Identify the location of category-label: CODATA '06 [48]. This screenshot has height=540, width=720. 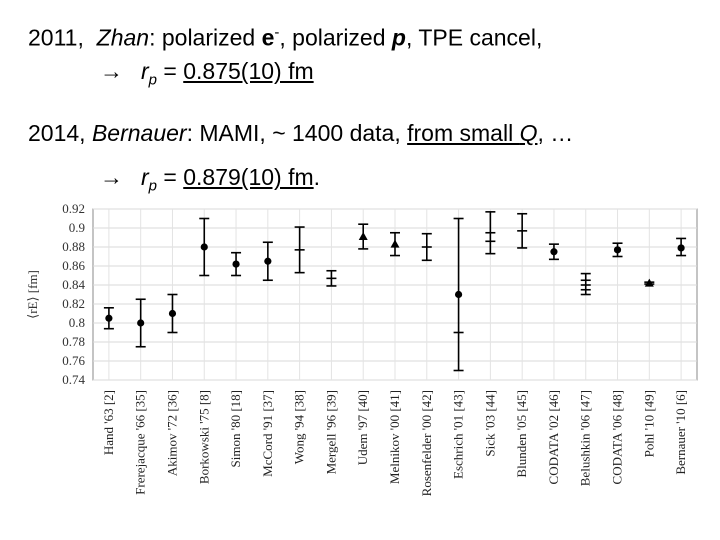
(617, 437).